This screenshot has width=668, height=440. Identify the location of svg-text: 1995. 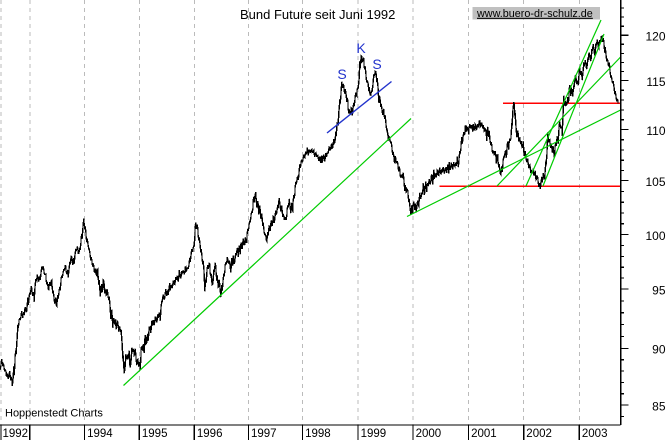
(155, 434).